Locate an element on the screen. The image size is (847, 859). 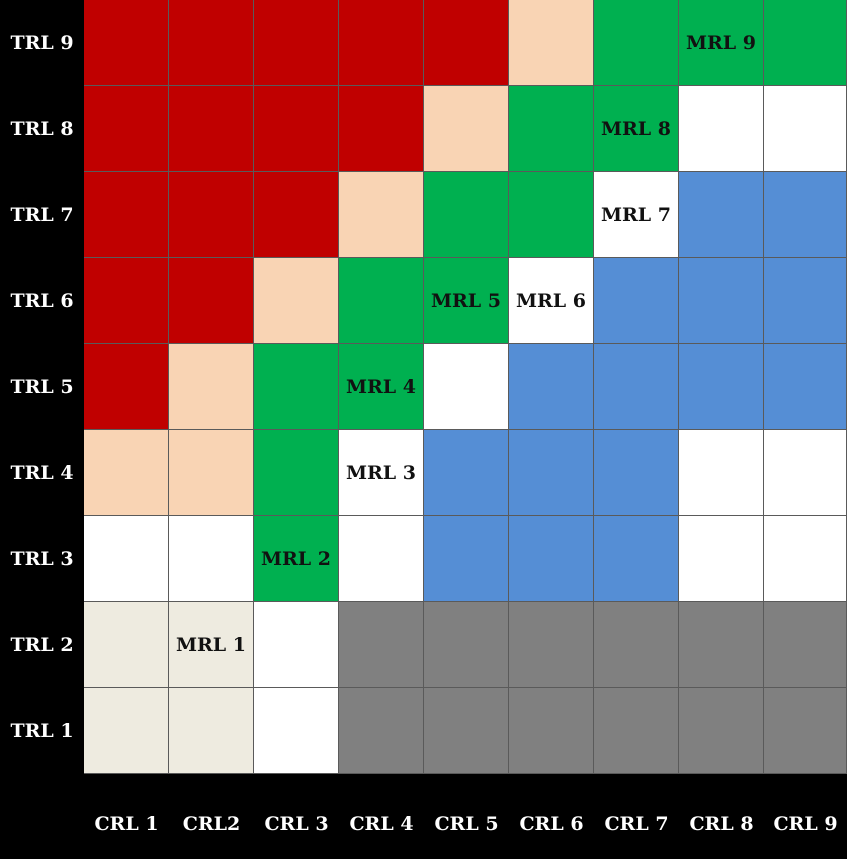
col-label-crl-9: CRL 9 is located at coordinates (805, 816).